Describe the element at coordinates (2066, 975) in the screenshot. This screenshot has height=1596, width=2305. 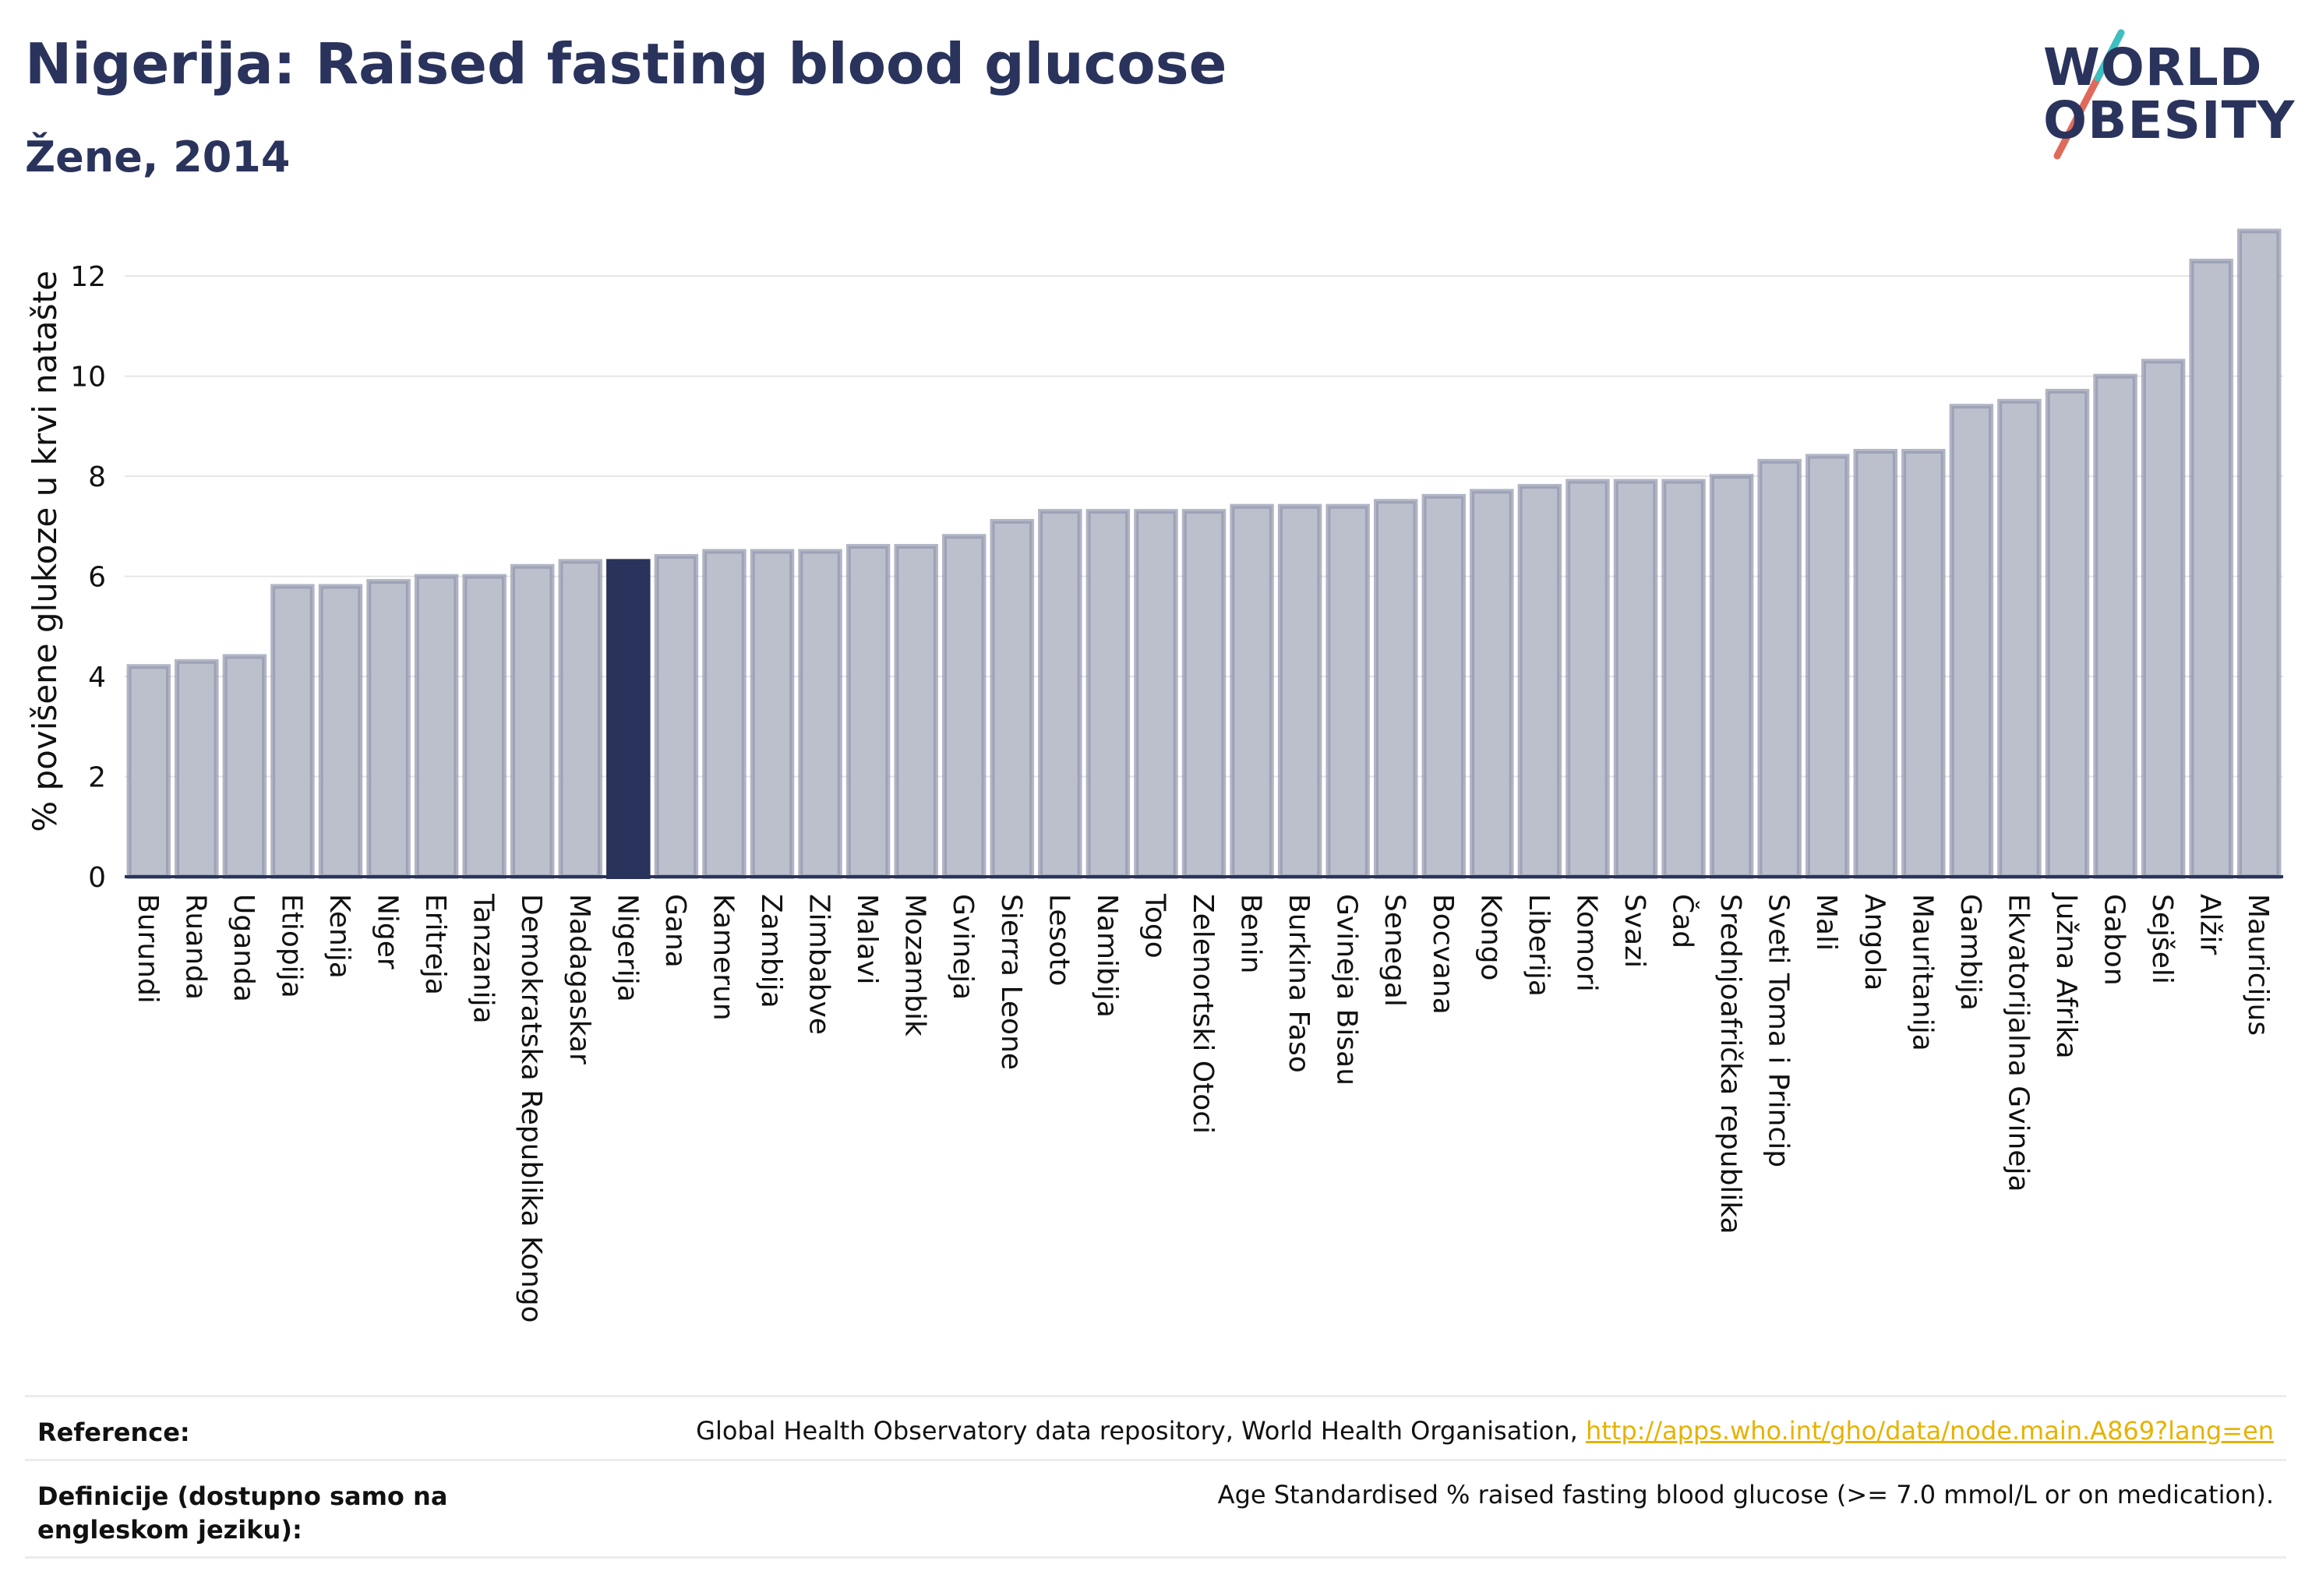
I see `x-tick-label: Južna Afrika` at that location.